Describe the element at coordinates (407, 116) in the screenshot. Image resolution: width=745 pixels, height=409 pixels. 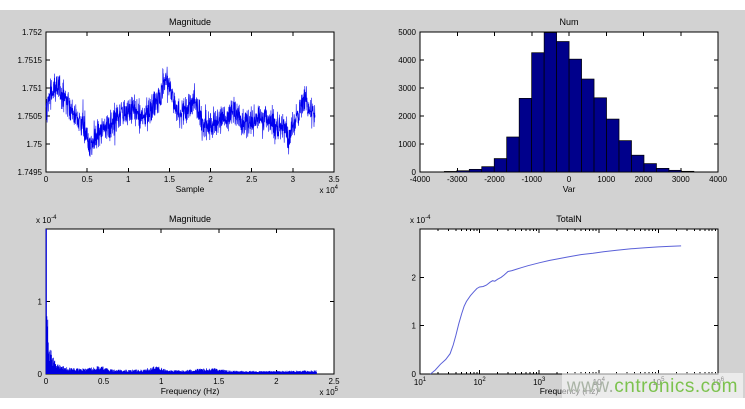
I see `y-tick-label: 2000` at that location.